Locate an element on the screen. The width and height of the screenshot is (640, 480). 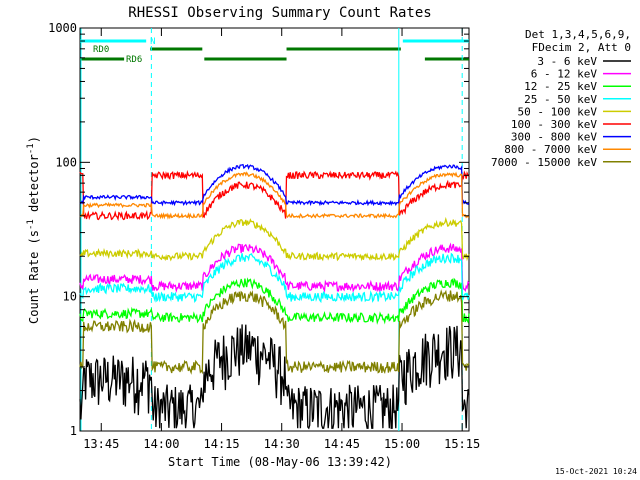
legend-label: 50 - 100 keV is located at coordinates (558, 111).